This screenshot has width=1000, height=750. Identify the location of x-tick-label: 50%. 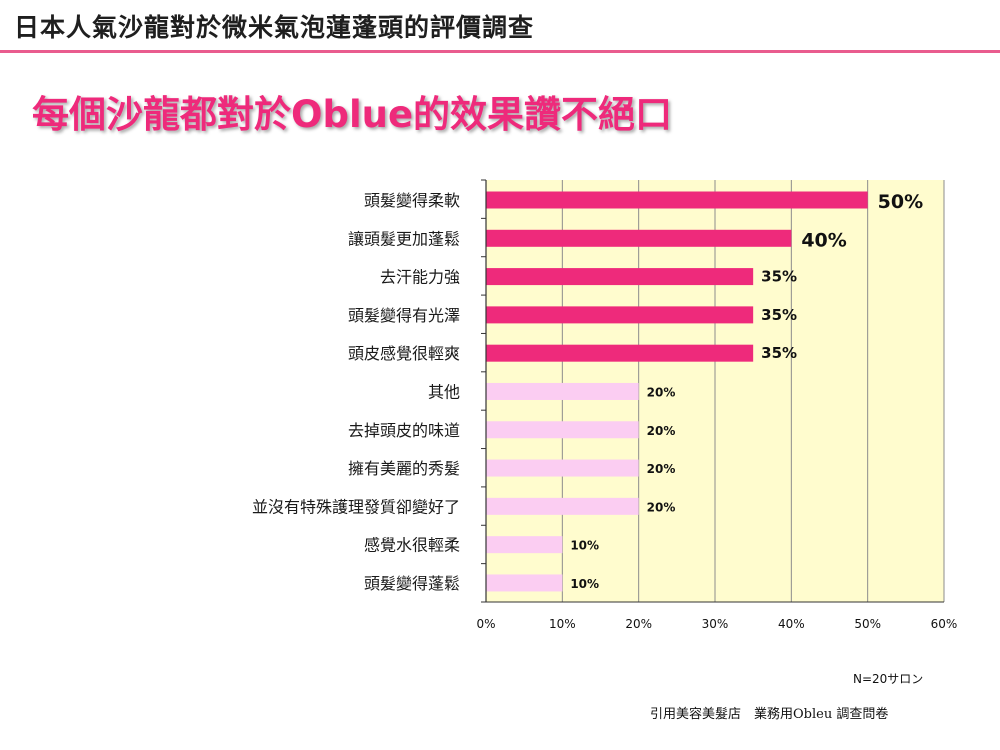
(867, 624).